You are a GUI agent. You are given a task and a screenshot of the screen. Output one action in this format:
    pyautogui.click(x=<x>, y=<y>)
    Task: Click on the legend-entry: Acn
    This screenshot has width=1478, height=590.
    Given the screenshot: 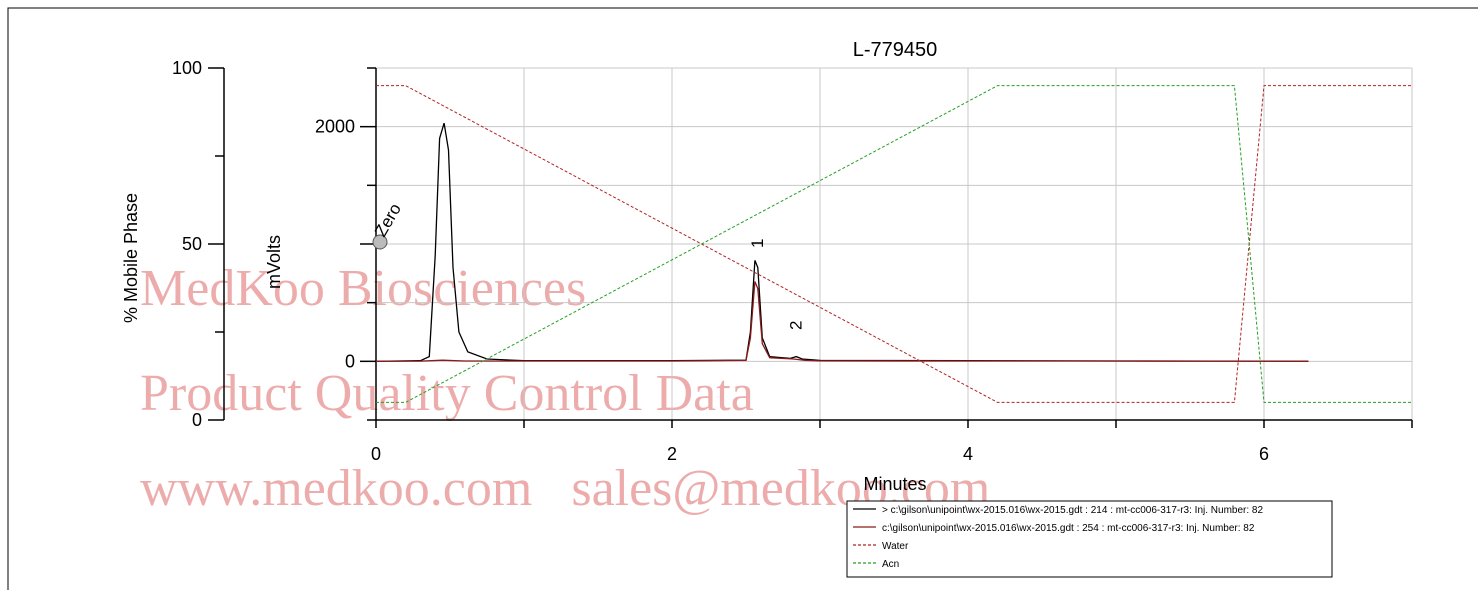 What is the action you would take?
    pyautogui.click(x=890, y=564)
    